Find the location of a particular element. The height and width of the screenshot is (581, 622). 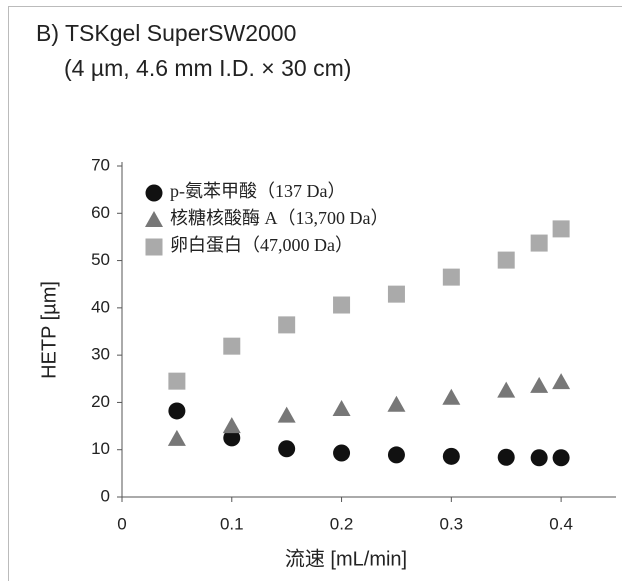

legend-label: 核糖核酸酶 A（13,700 Da） is located at coordinates (279, 218).